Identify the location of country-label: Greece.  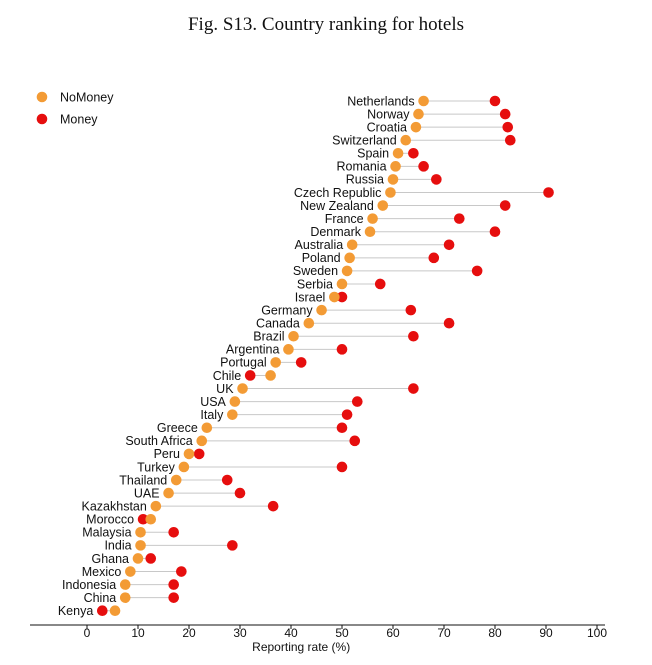
(177, 428).